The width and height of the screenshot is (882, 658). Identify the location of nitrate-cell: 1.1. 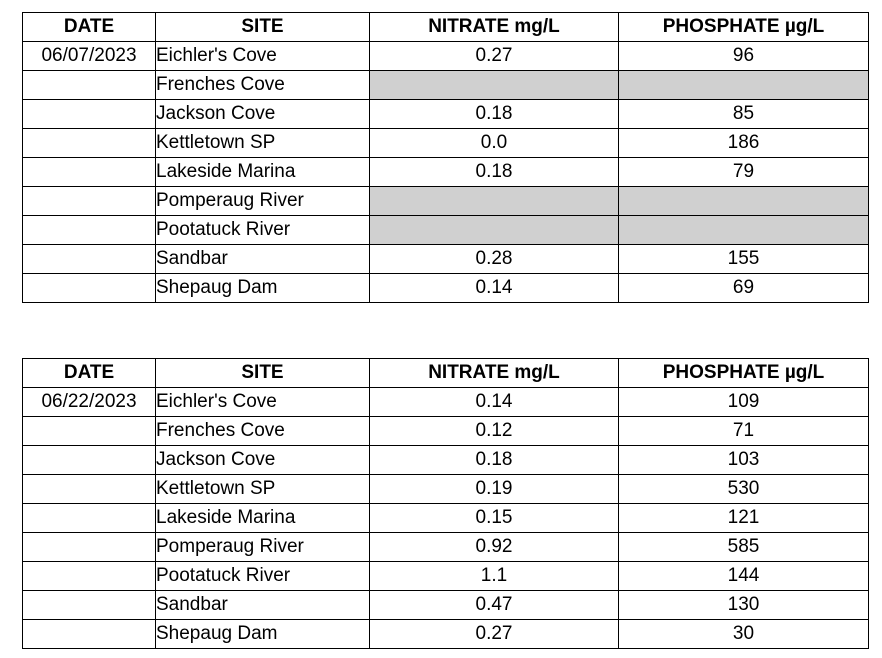
(494, 576).